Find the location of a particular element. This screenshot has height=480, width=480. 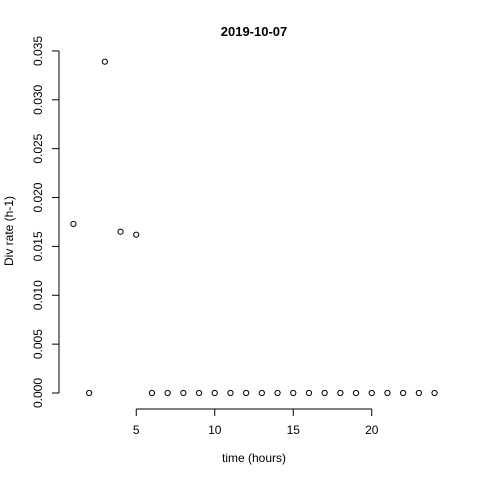

y-tick-label: 0.005 is located at coordinates (38, 344).